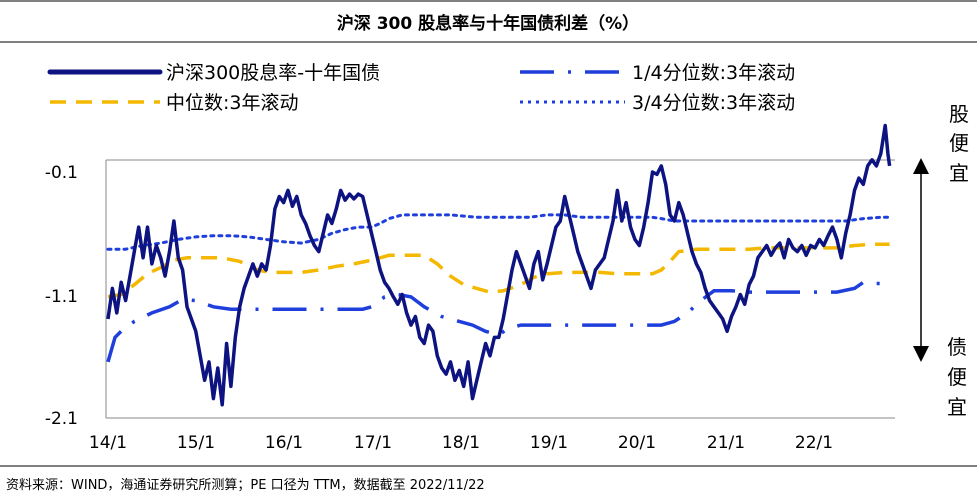 This screenshot has height=502, width=977. Describe the element at coordinates (61, 297) in the screenshot. I see `y-tick-label: -1.1` at that location.